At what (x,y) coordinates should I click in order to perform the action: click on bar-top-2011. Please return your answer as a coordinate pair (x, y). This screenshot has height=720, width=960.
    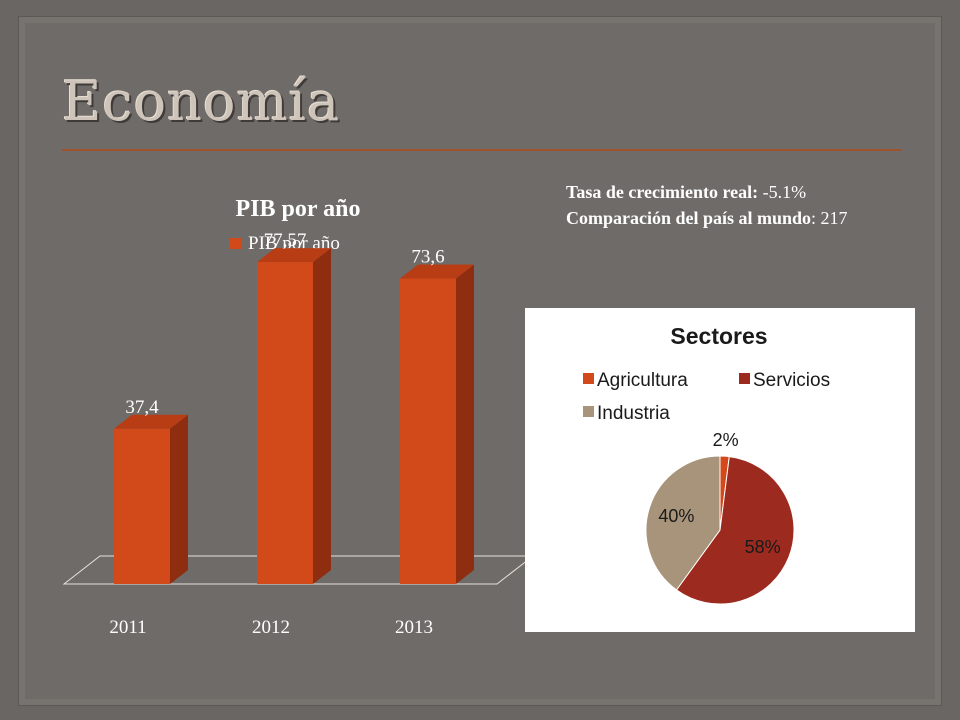
    Looking at the image, I should click on (151, 421).